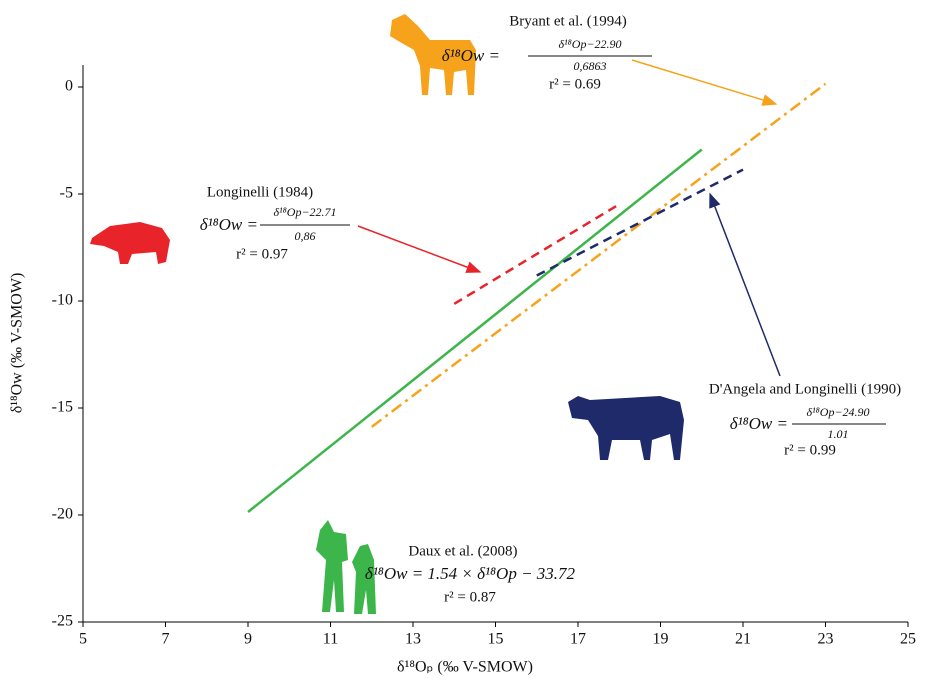  I want to click on equation-numerator: δ¹⁸Op−24.90, so click(837, 412).